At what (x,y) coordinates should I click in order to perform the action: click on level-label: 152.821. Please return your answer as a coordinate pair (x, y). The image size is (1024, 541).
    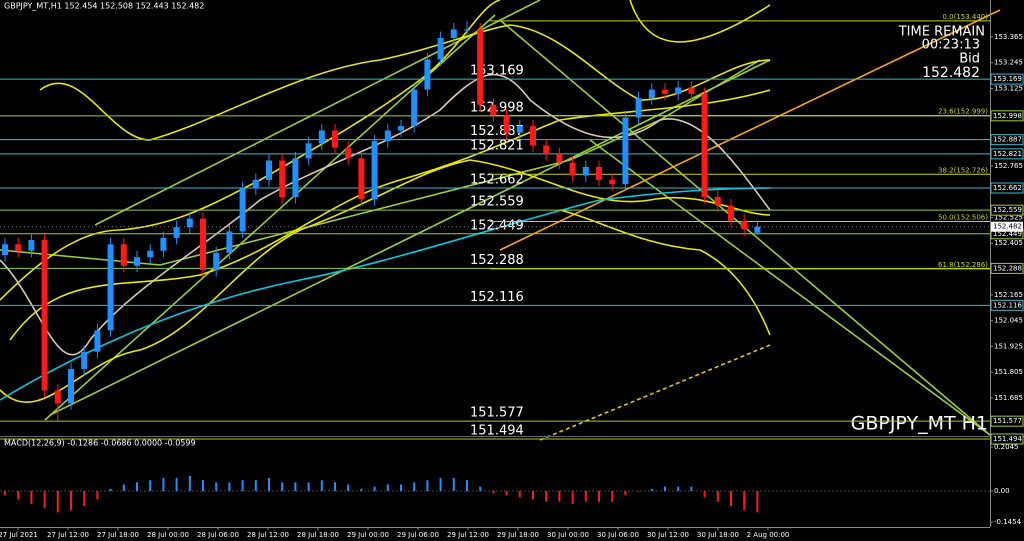
    Looking at the image, I should click on (497, 145).